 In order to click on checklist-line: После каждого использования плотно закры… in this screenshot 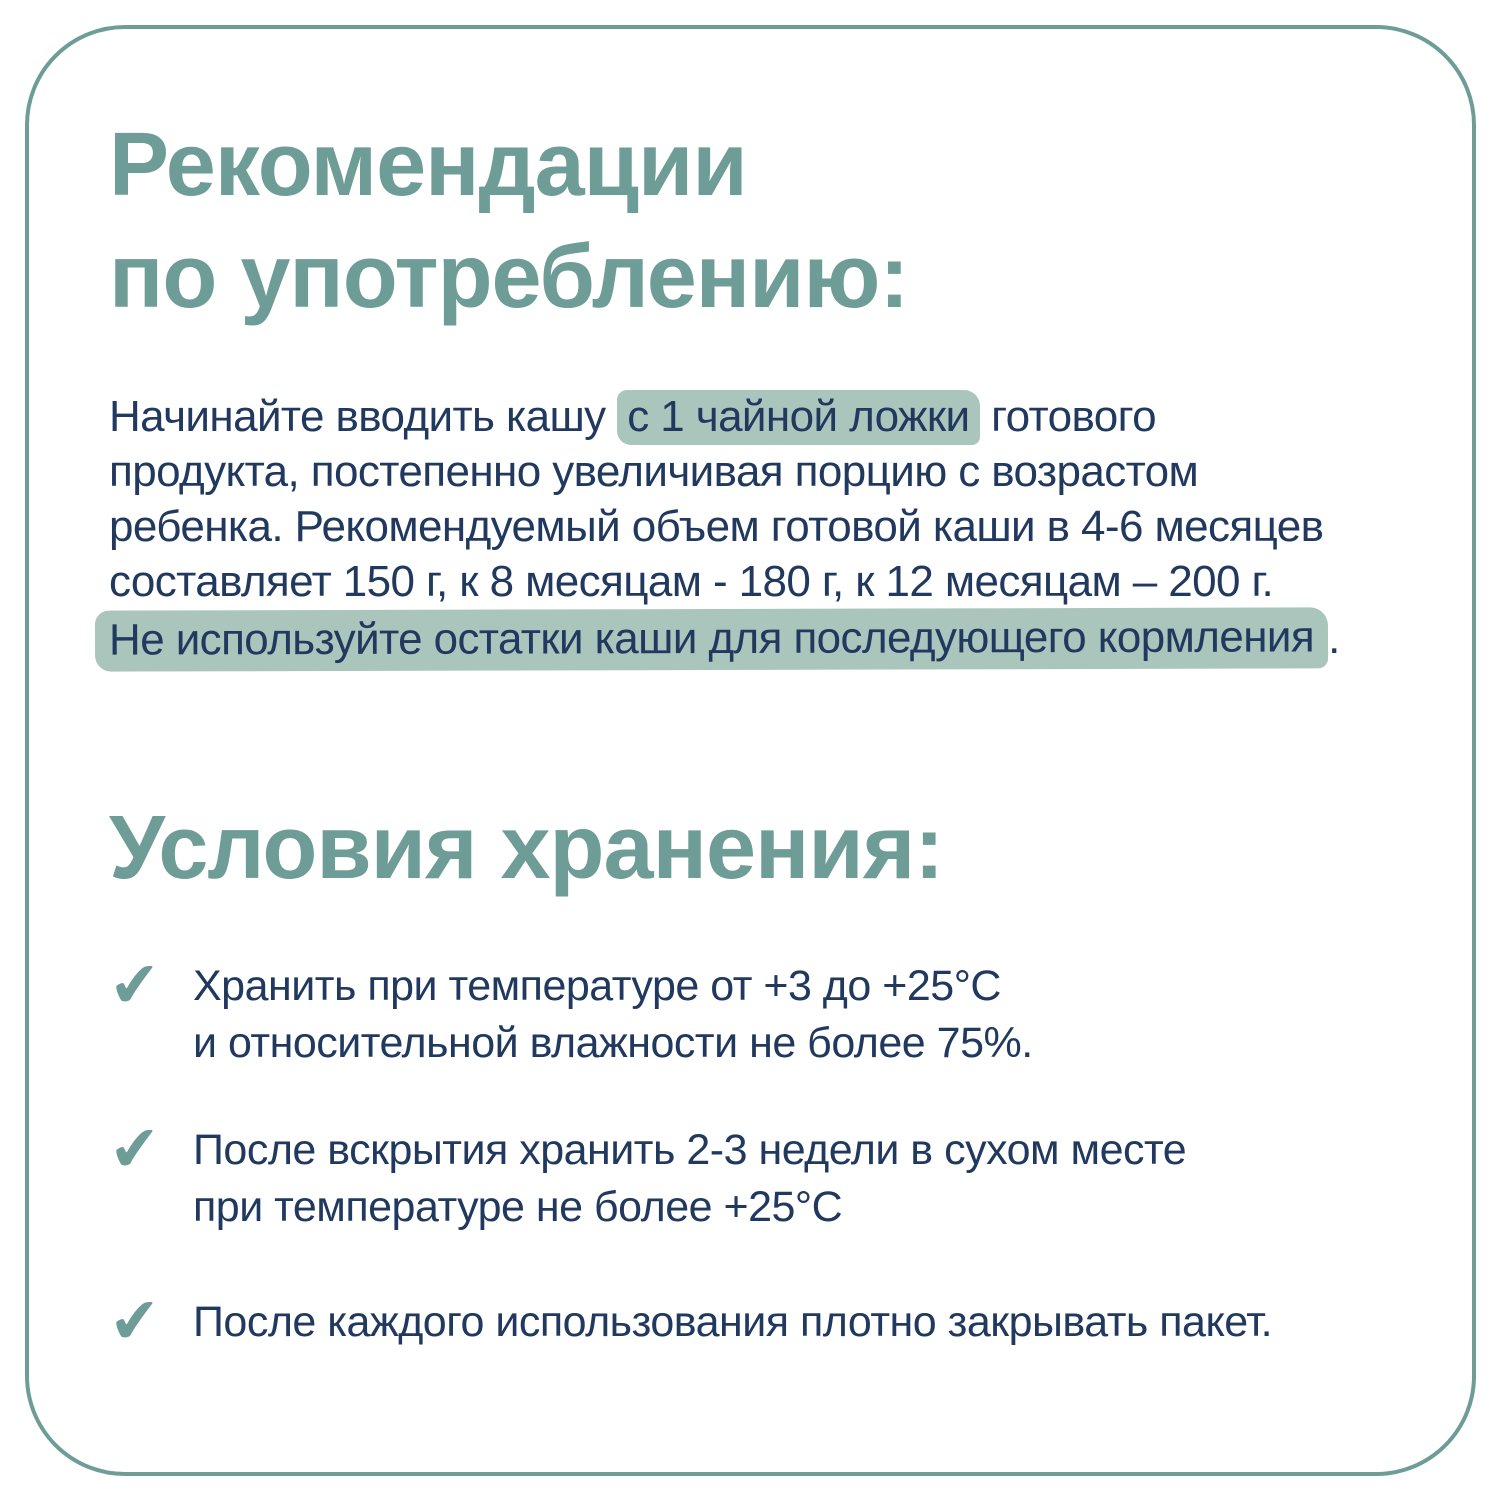, I will do `click(733, 1322)`.